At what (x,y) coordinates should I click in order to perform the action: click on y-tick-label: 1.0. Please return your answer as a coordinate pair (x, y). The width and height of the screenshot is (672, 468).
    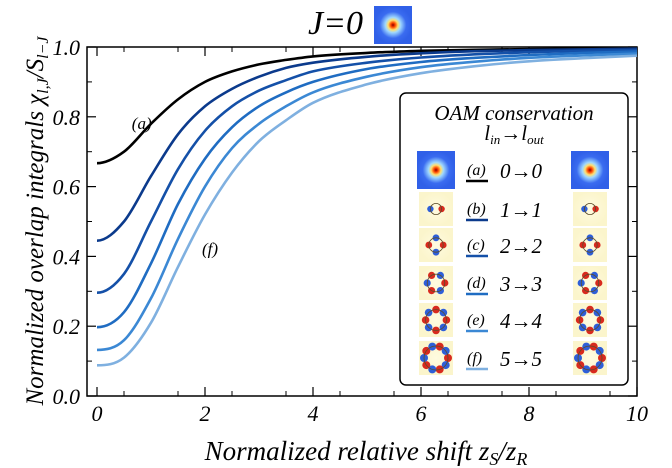
    Looking at the image, I should click on (67, 47).